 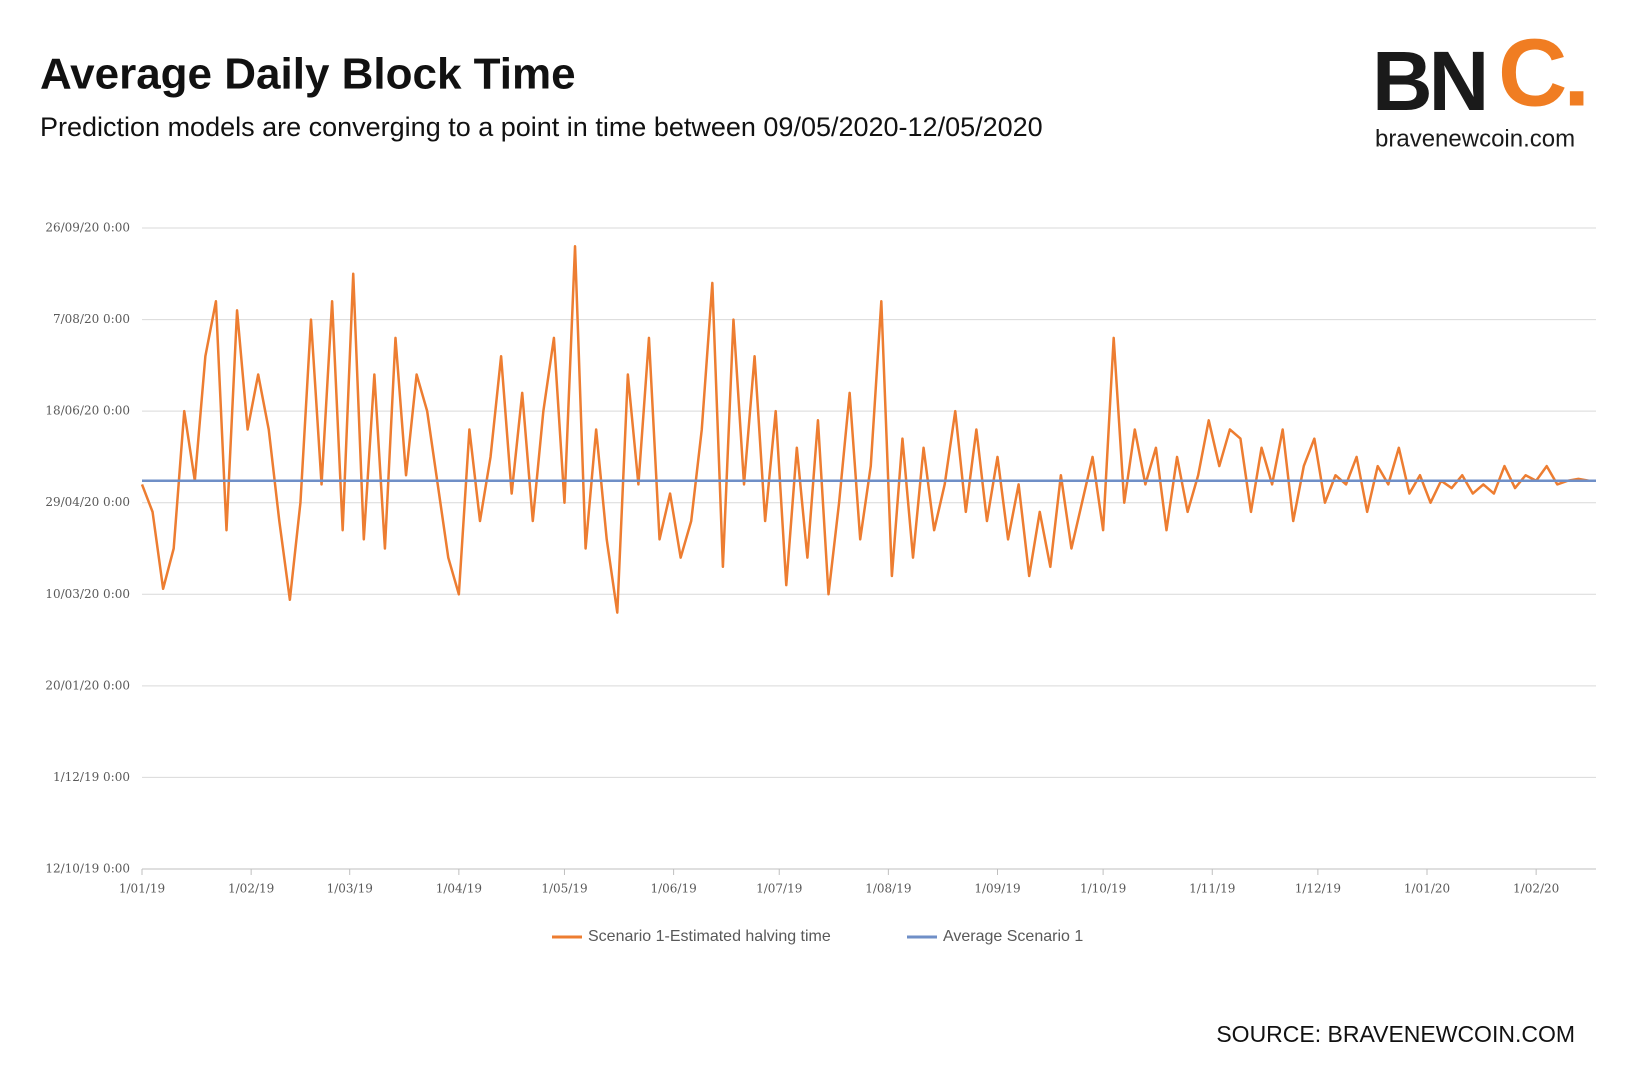 What do you see at coordinates (1395, 1034) in the screenshot?
I see `source: SOURCE: BRAVENEWCOIN.COM` at bounding box center [1395, 1034].